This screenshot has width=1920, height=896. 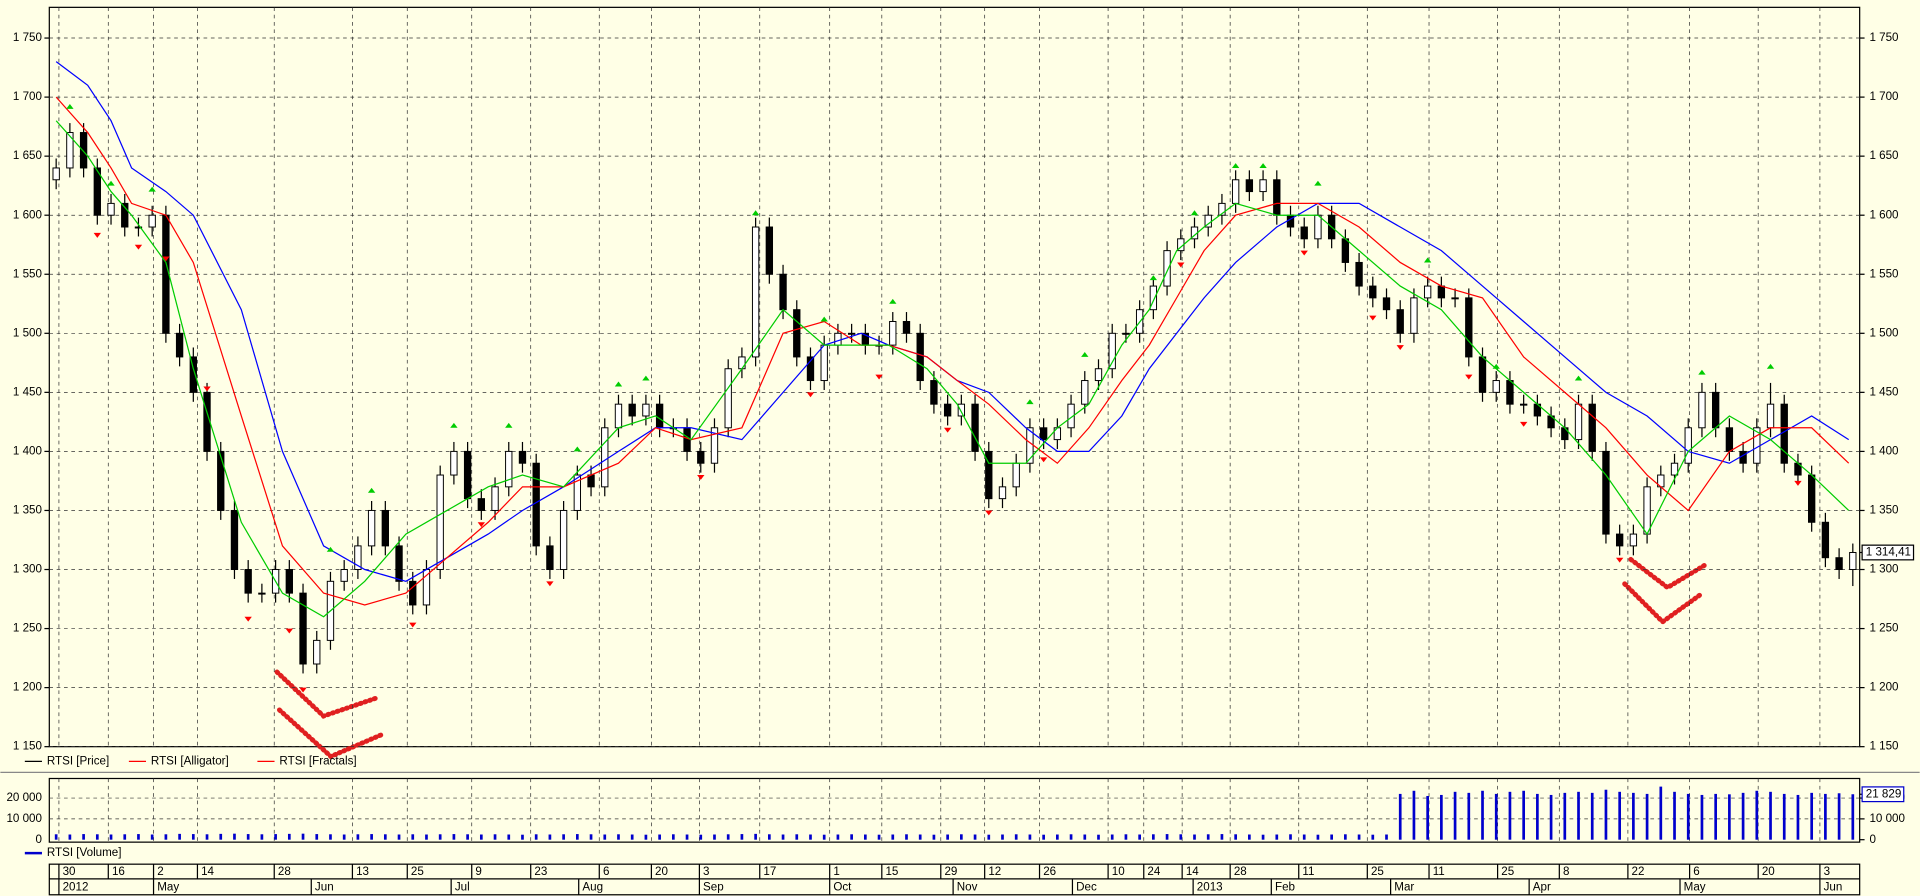 What do you see at coordinates (1884, 793) in the screenshot?
I see `volume-last-label: 21 829` at bounding box center [1884, 793].